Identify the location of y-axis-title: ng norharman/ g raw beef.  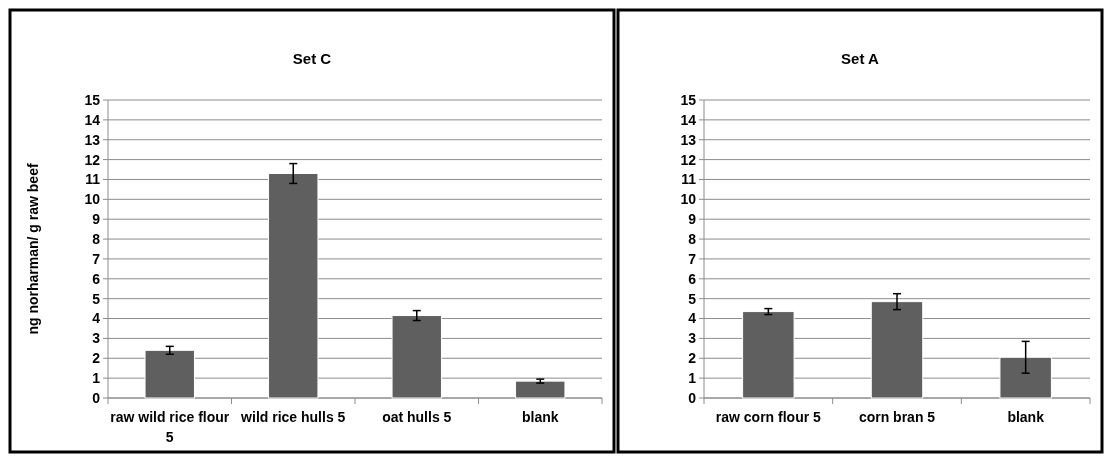
(33, 249).